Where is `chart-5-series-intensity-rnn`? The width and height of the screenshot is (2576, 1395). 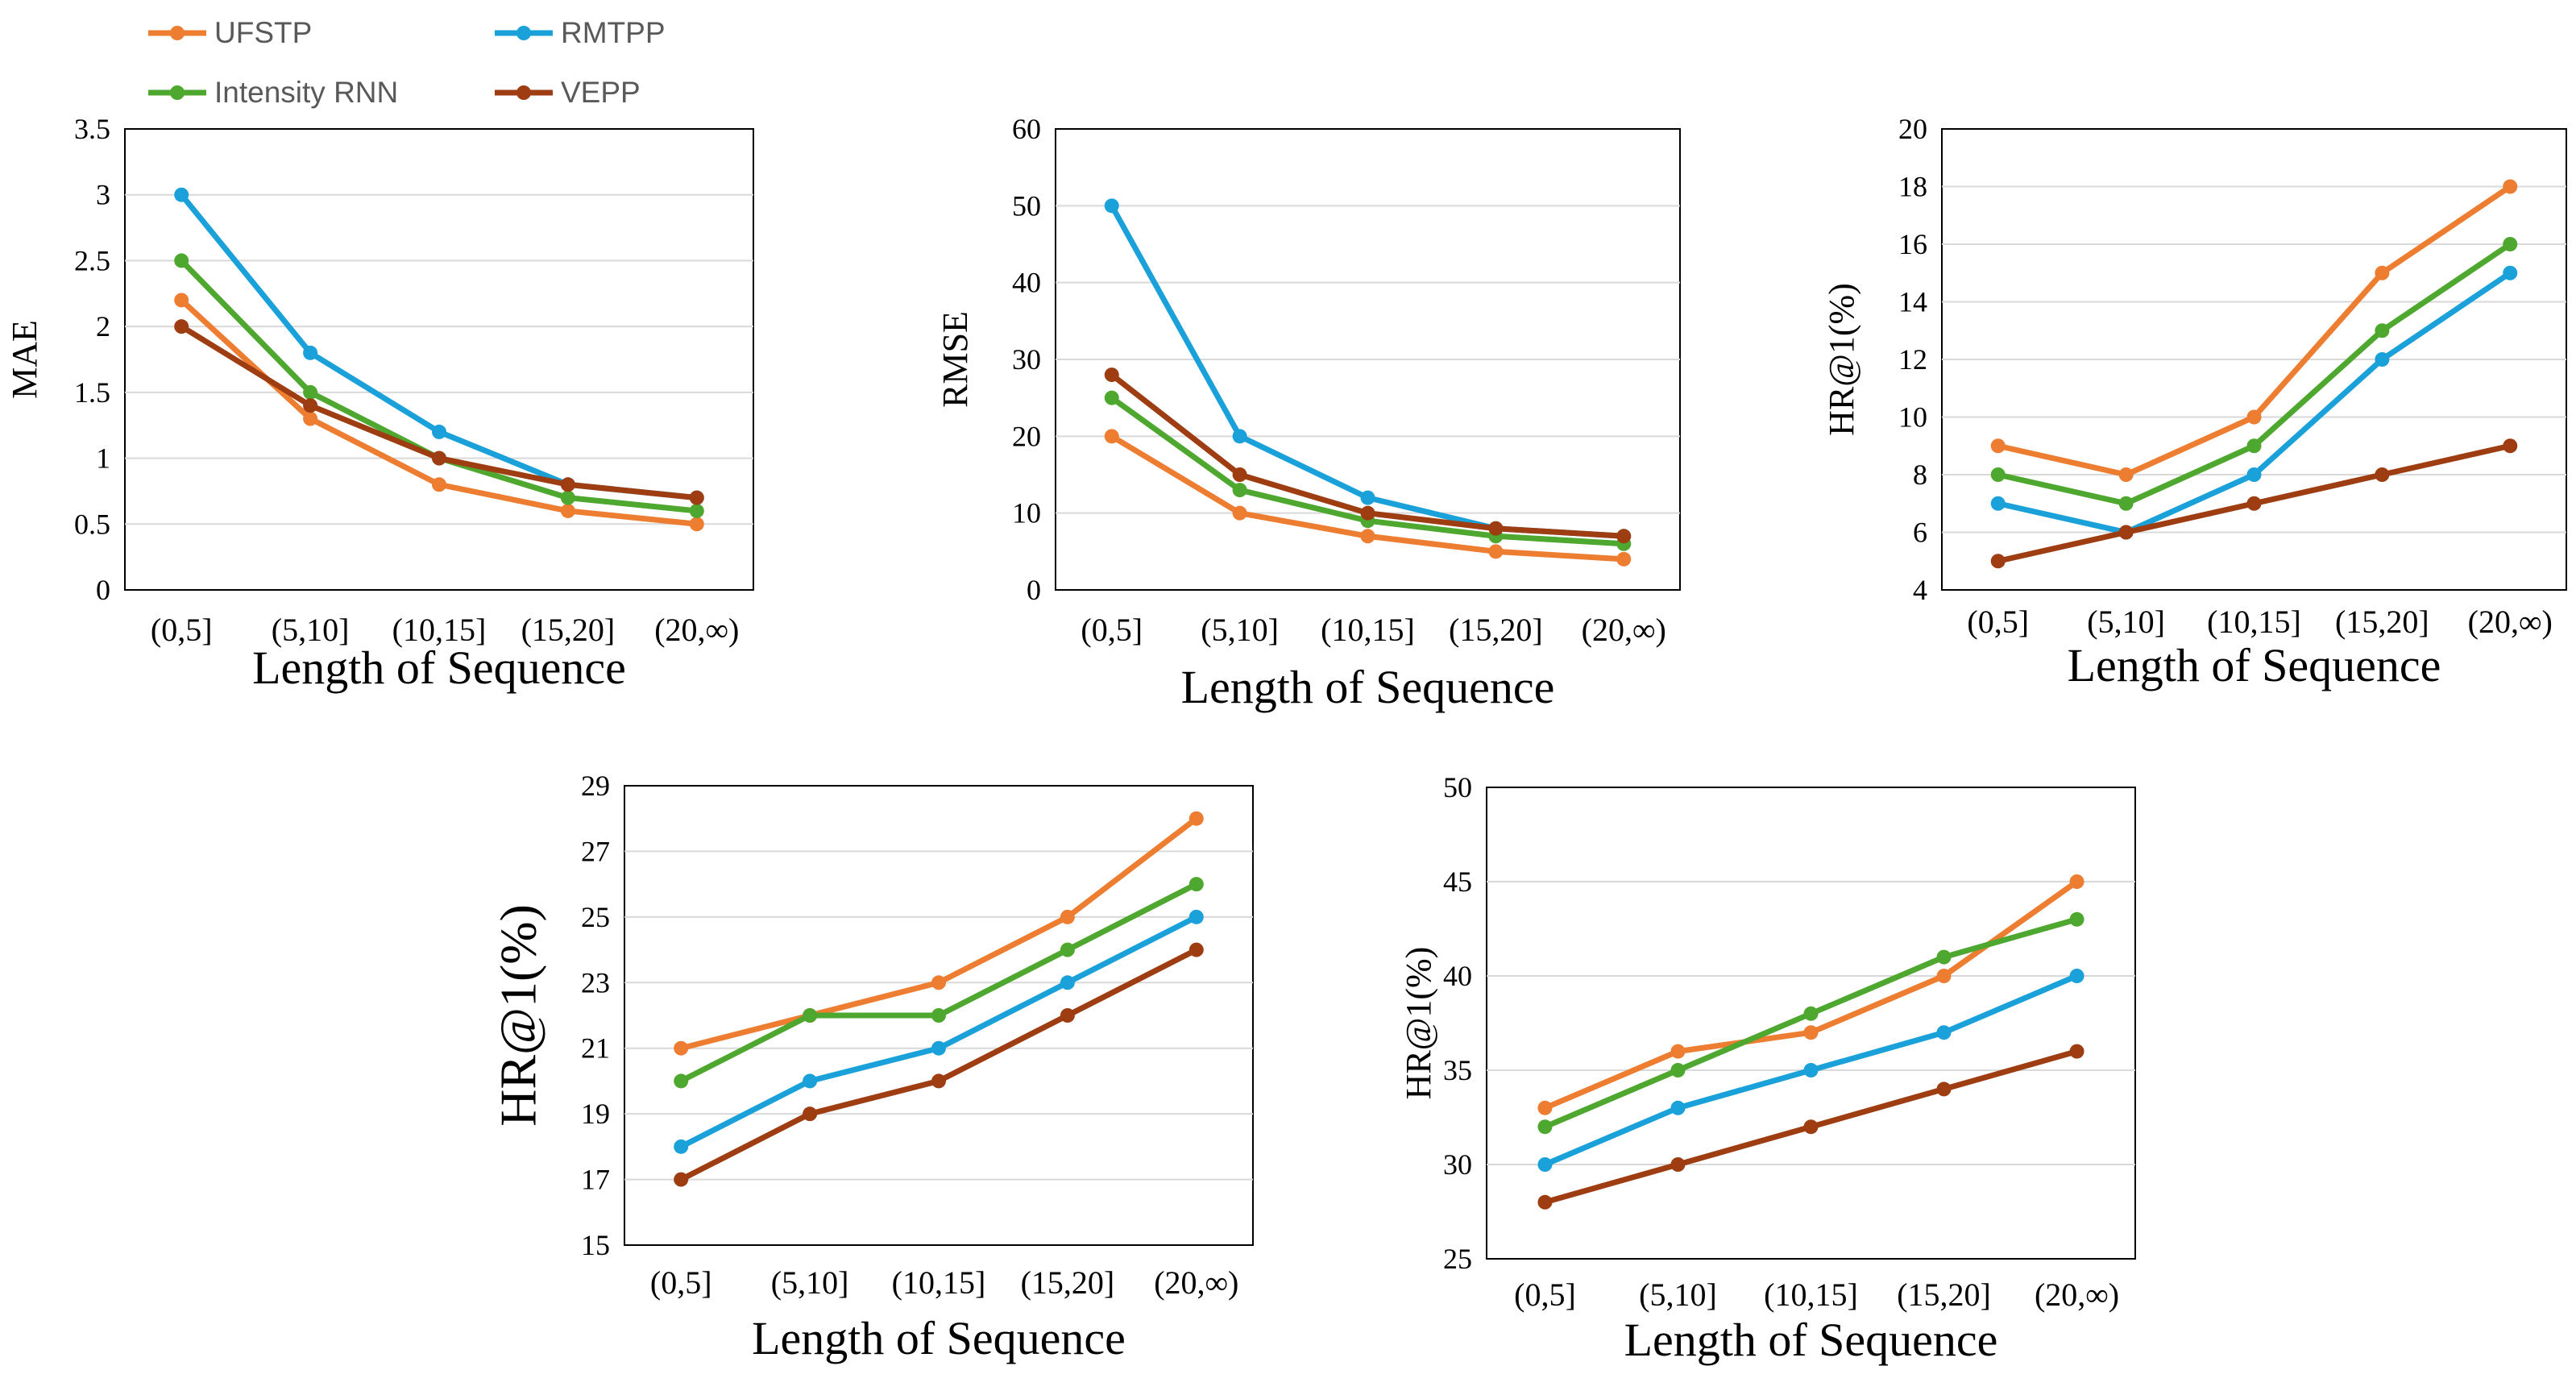
chart-5-series-intensity-rnn is located at coordinates (1810, 1023).